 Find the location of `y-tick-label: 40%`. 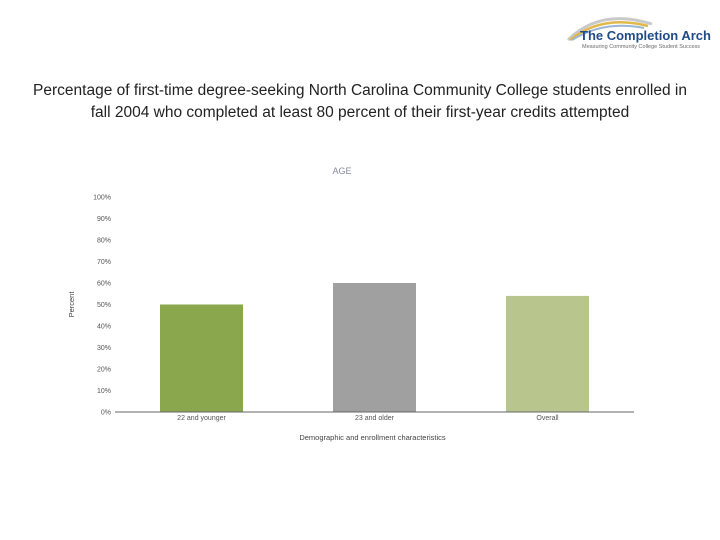

y-tick-label: 40% is located at coordinates (104, 327).